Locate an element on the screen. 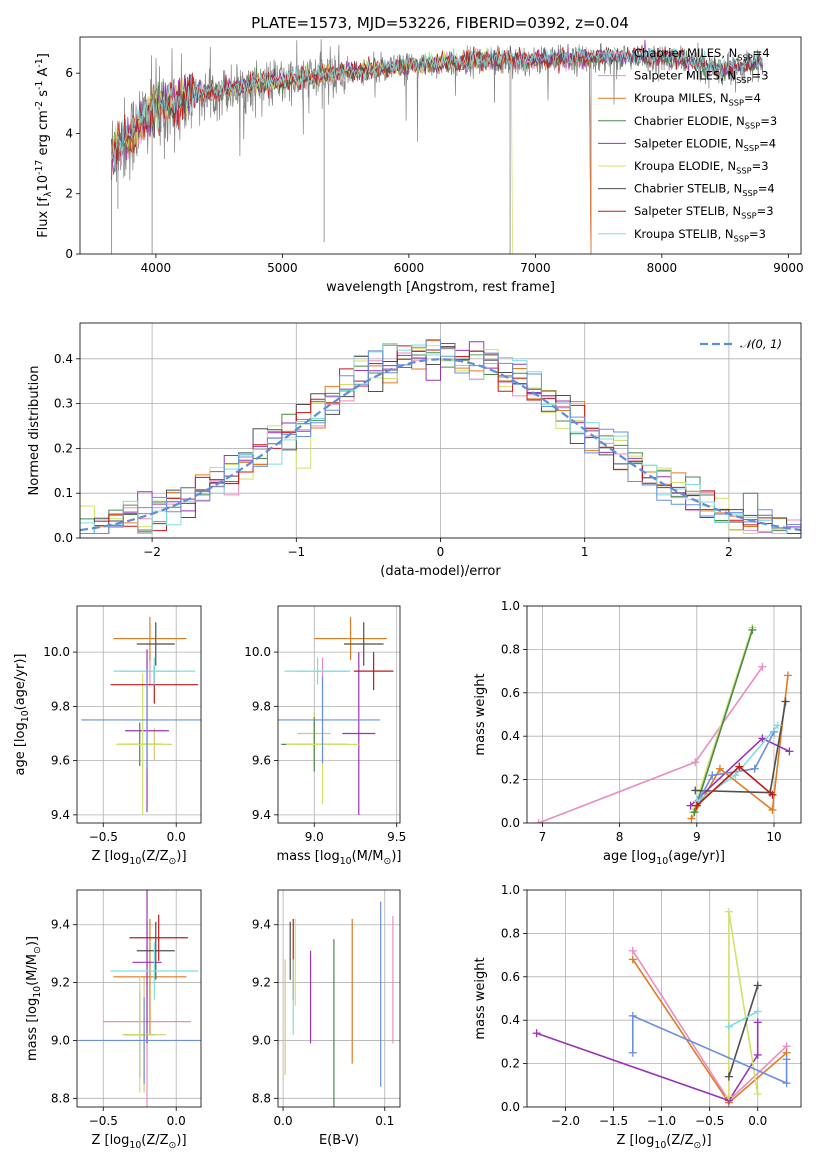 This screenshot has height=1174, width=819. y-tick-label: 9.6 is located at coordinates (261, 761).